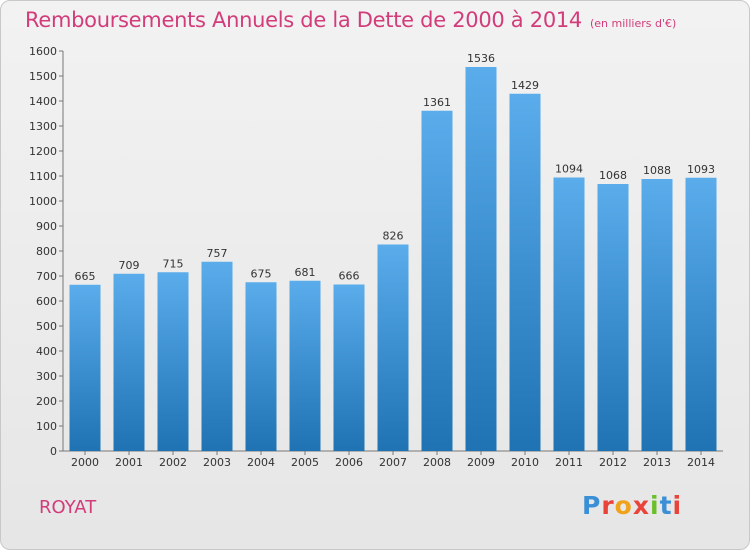 The image size is (750, 550). Describe the element at coordinates (46, 401) in the screenshot. I see `y-tick-label: 200` at that location.